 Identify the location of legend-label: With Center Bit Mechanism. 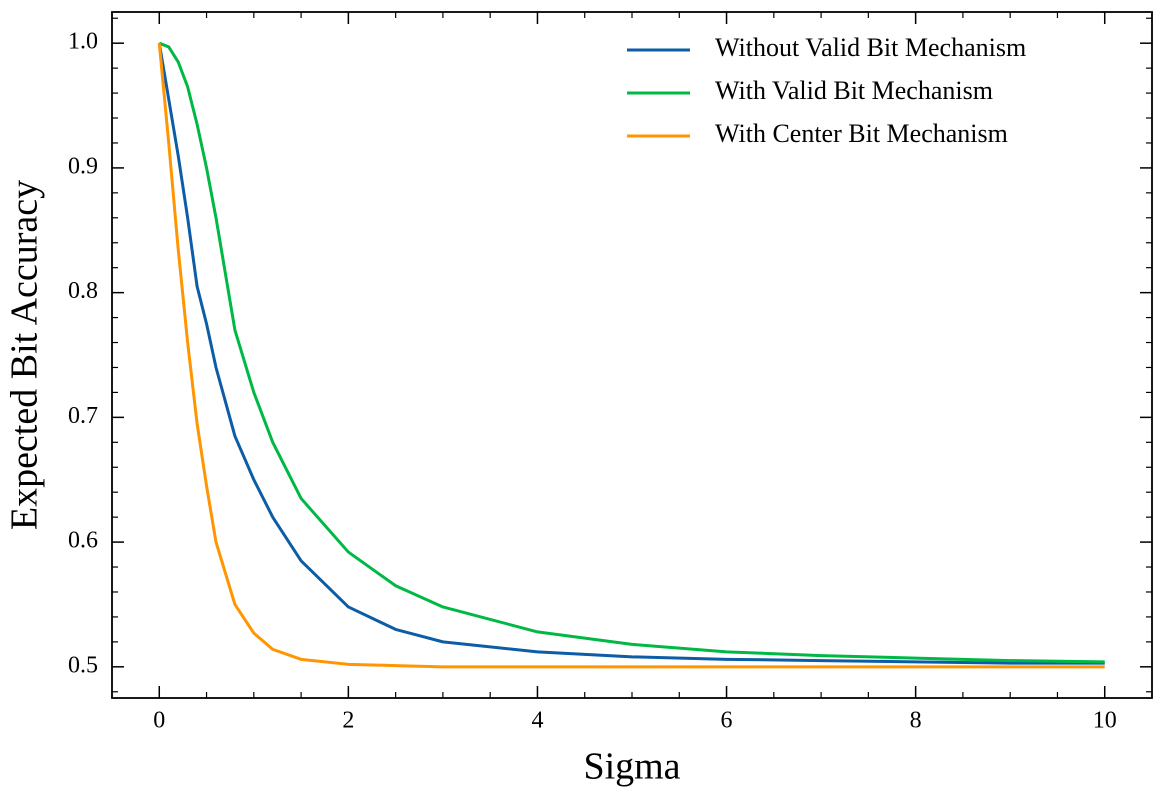
(861, 133).